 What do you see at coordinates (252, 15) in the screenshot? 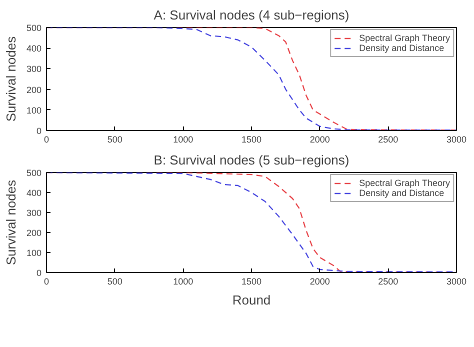
I see `chart-title: A: Survival nodes (4 sub−regions)` at bounding box center [252, 15].